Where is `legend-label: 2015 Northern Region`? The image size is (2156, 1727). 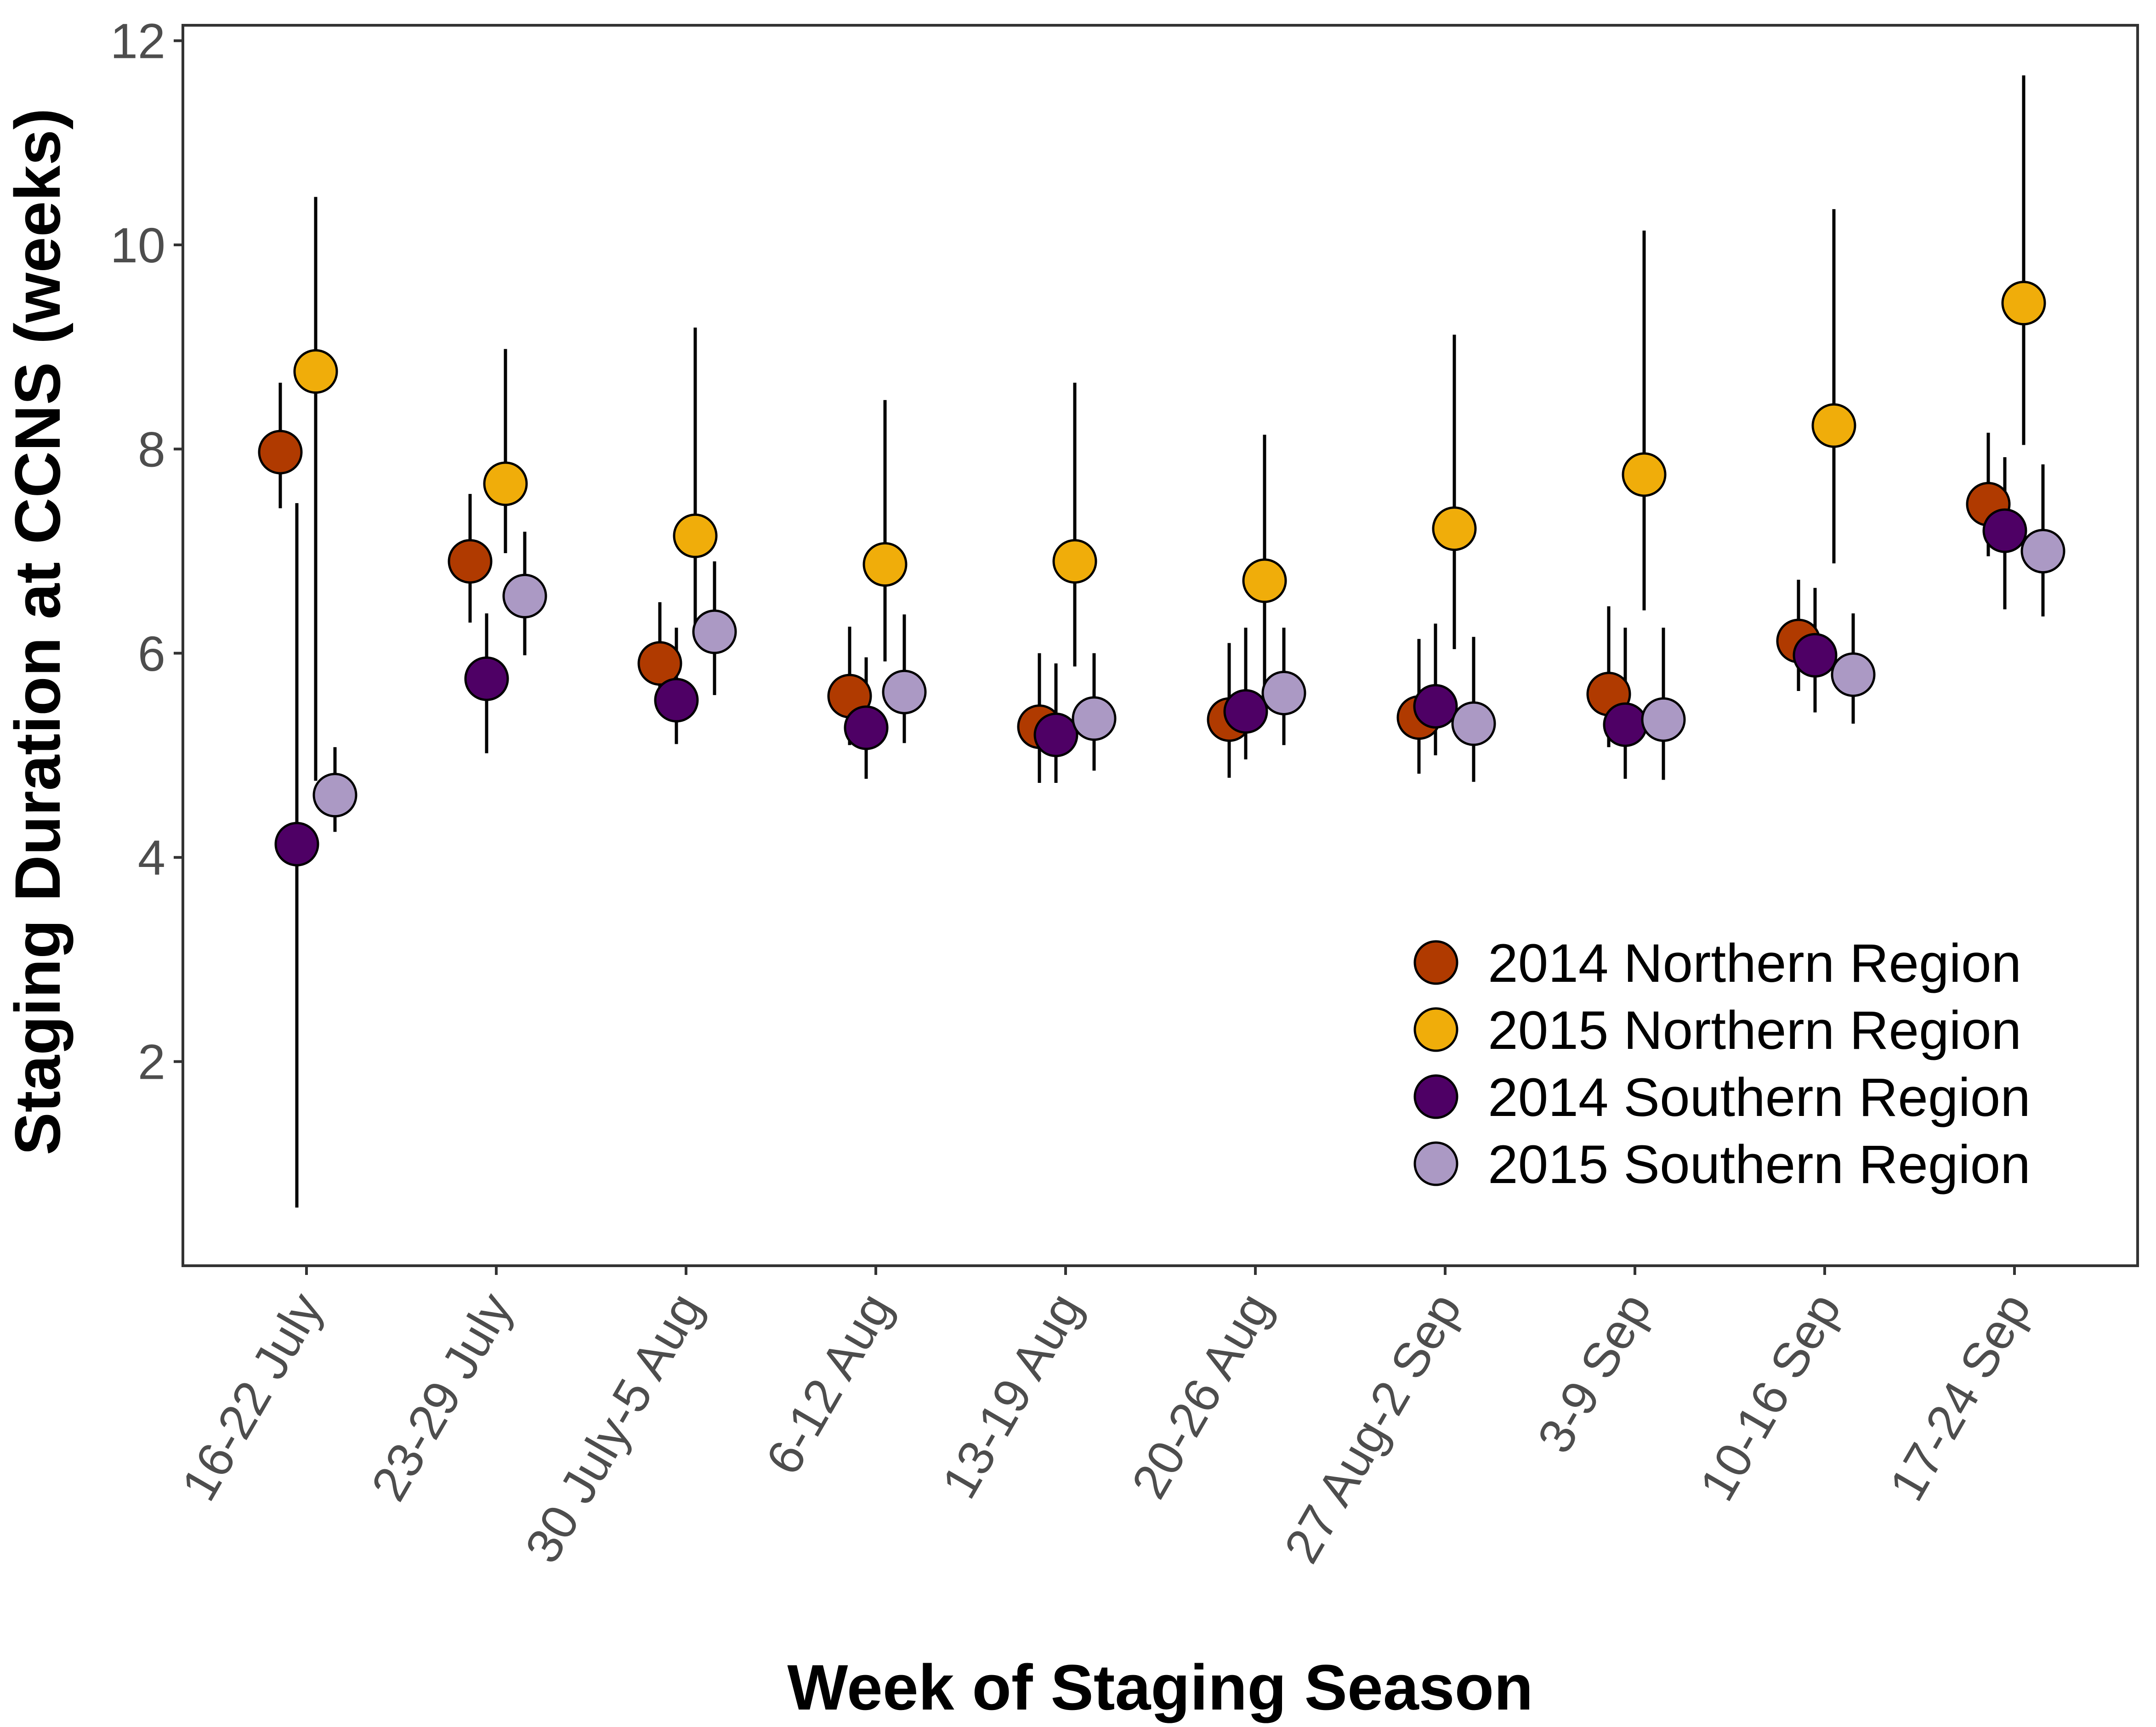 legend-label: 2015 Northern Region is located at coordinates (1754, 1030).